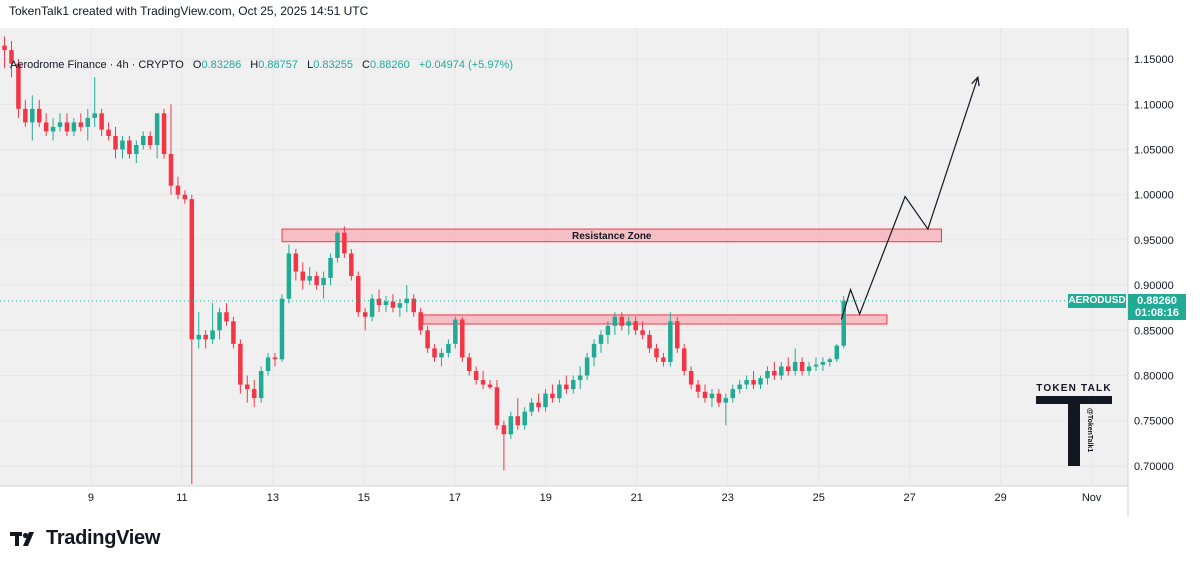  What do you see at coordinates (728, 498) in the screenshot?
I see `x-tick-label: 23` at bounding box center [728, 498].